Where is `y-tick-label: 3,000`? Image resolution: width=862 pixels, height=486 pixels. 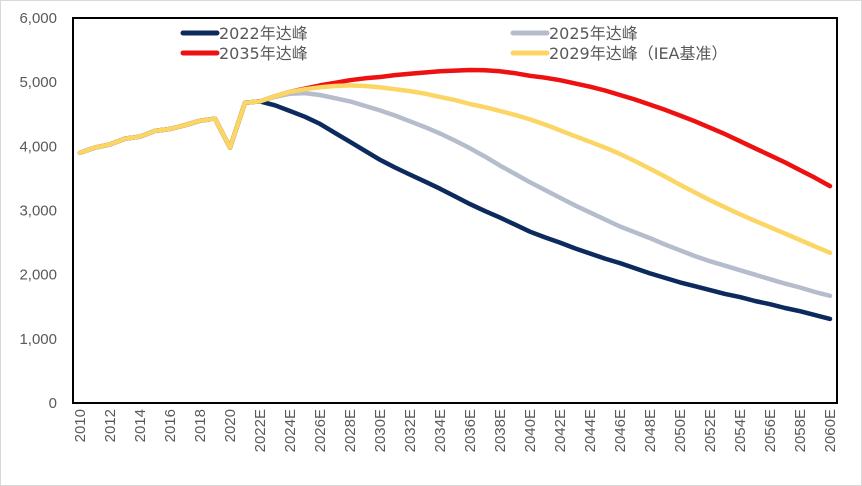
y-tick-label: 3,000 is located at coordinates (38, 211).